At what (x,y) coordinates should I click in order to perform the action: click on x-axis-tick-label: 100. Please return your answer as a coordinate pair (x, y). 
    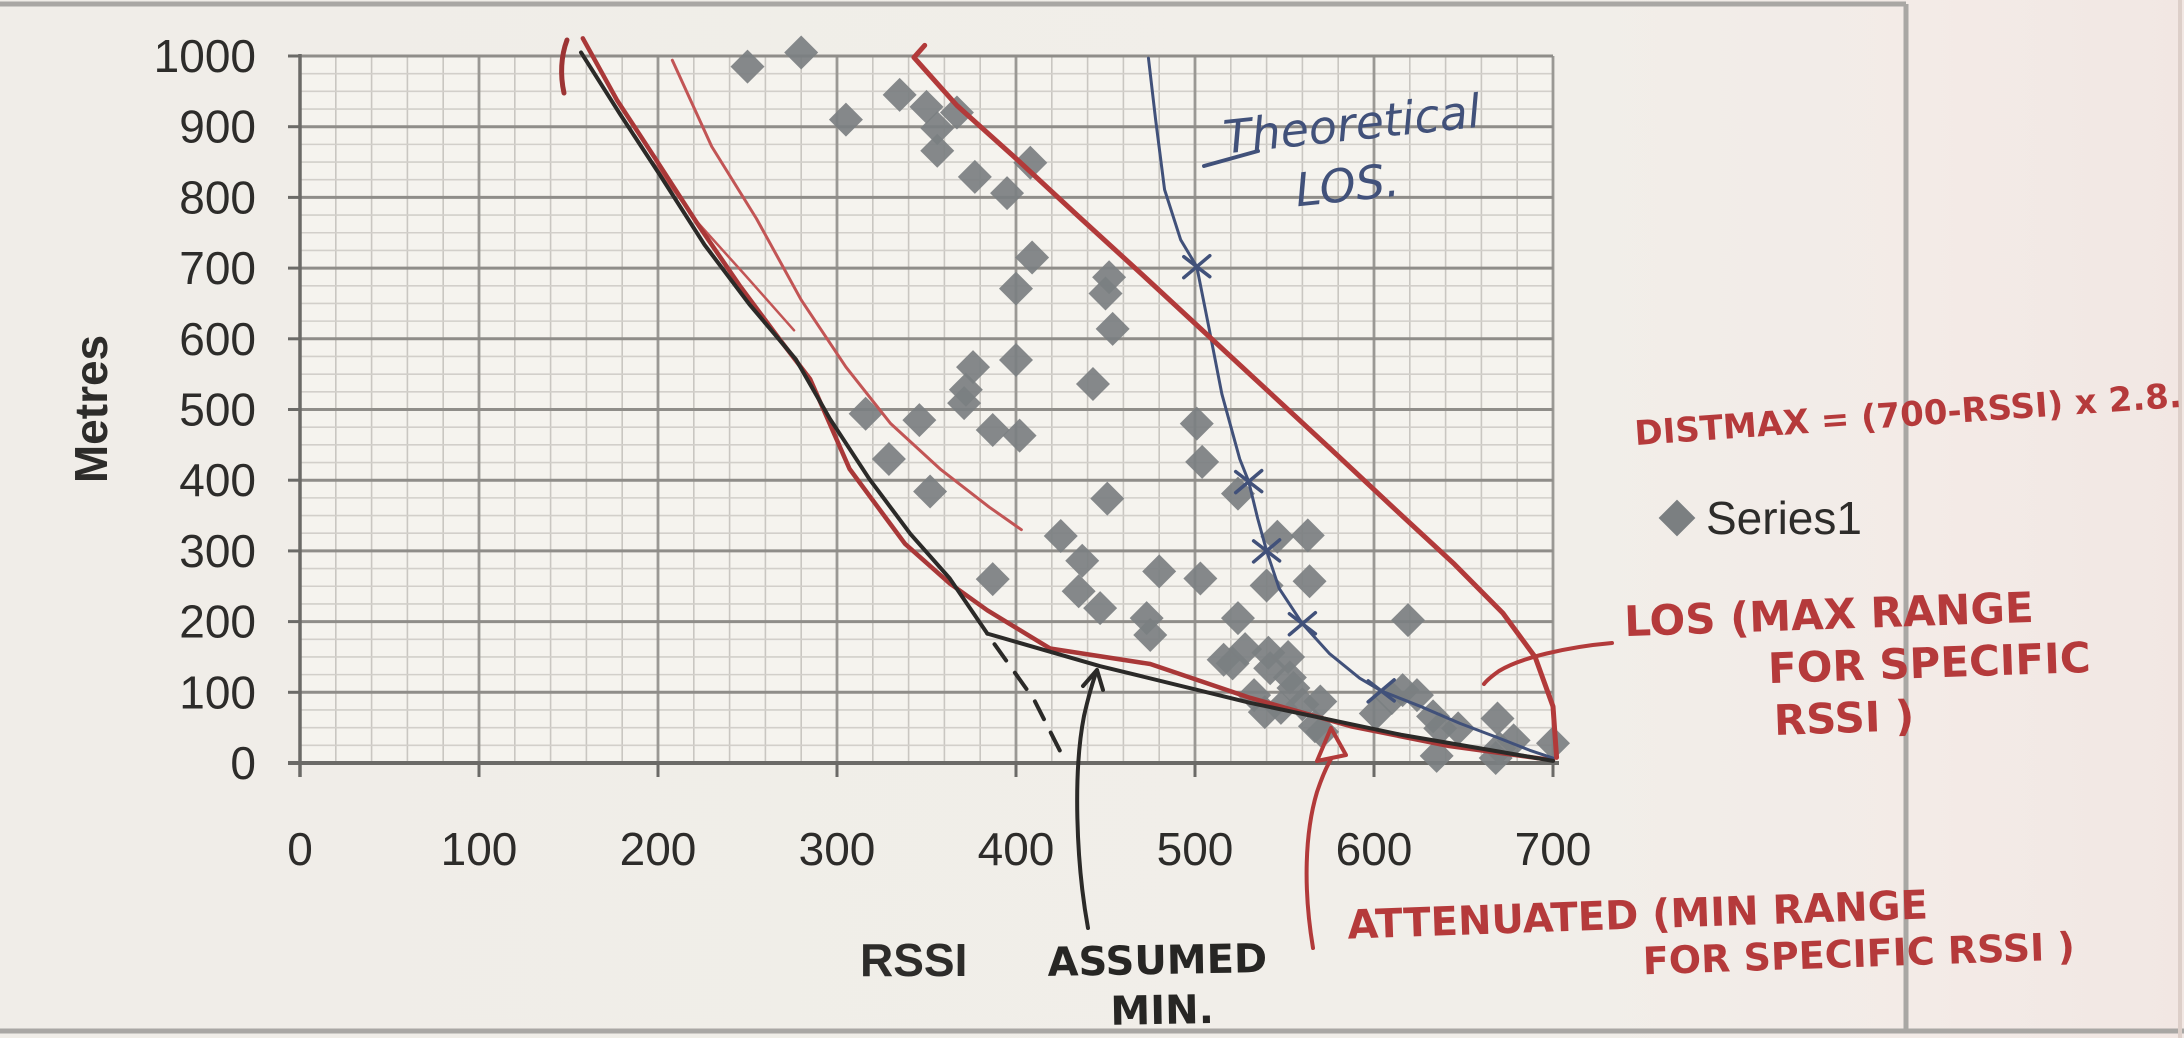
    Looking at the image, I should click on (479, 849).